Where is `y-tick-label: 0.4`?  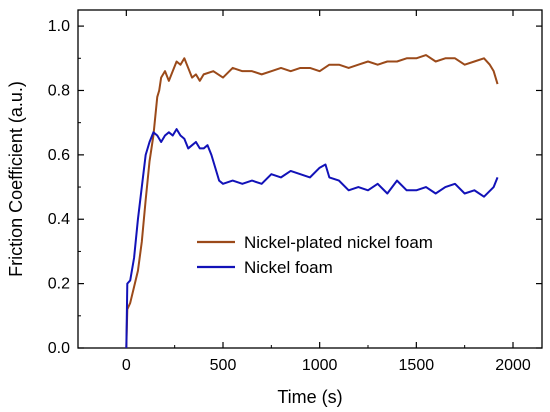
y-tick-label: 0.4 is located at coordinates (59, 219).